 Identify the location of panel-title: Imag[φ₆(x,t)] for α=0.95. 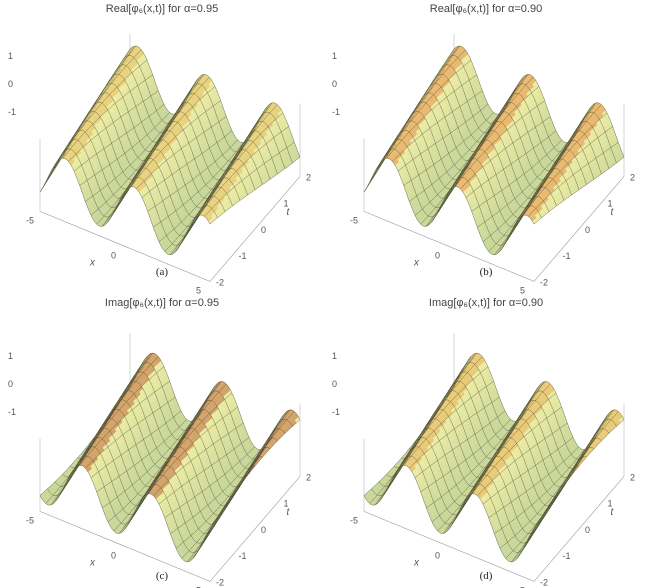
(162, 303).